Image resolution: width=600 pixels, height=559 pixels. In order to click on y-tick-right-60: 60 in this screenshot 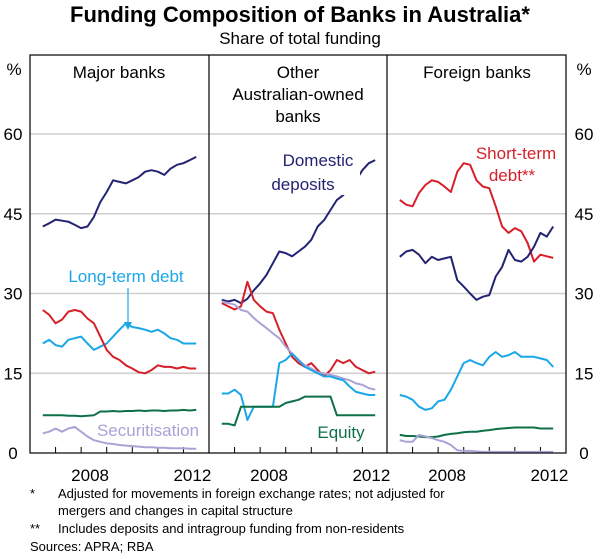, I will do `click(584, 134)`.